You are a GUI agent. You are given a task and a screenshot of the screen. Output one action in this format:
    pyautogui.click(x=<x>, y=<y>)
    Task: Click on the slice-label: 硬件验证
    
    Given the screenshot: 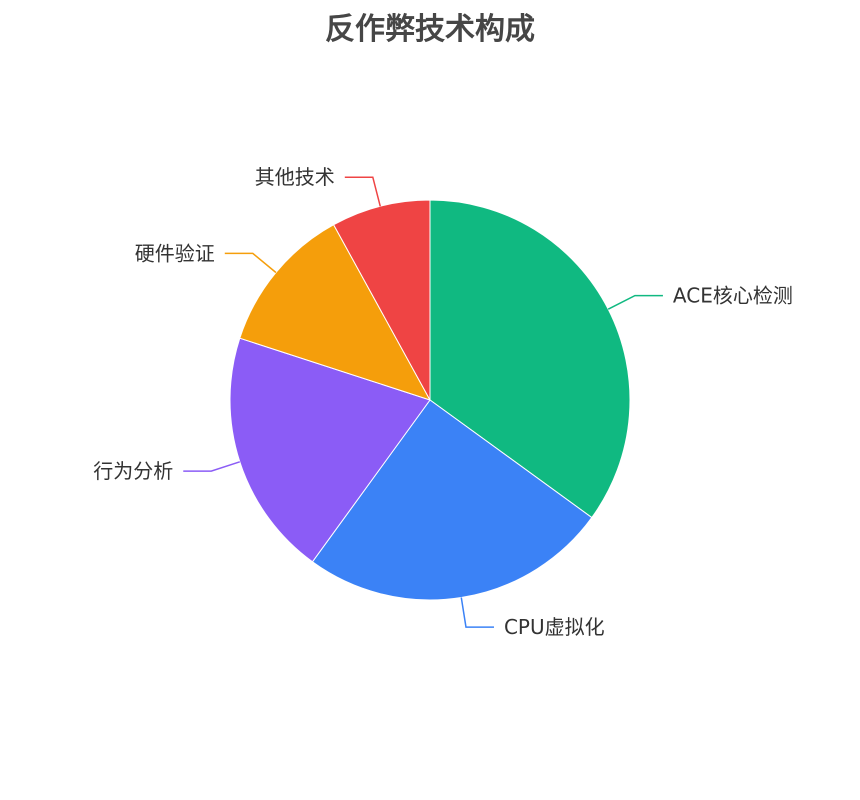 What is the action you would take?
    pyautogui.click(x=175, y=253)
    